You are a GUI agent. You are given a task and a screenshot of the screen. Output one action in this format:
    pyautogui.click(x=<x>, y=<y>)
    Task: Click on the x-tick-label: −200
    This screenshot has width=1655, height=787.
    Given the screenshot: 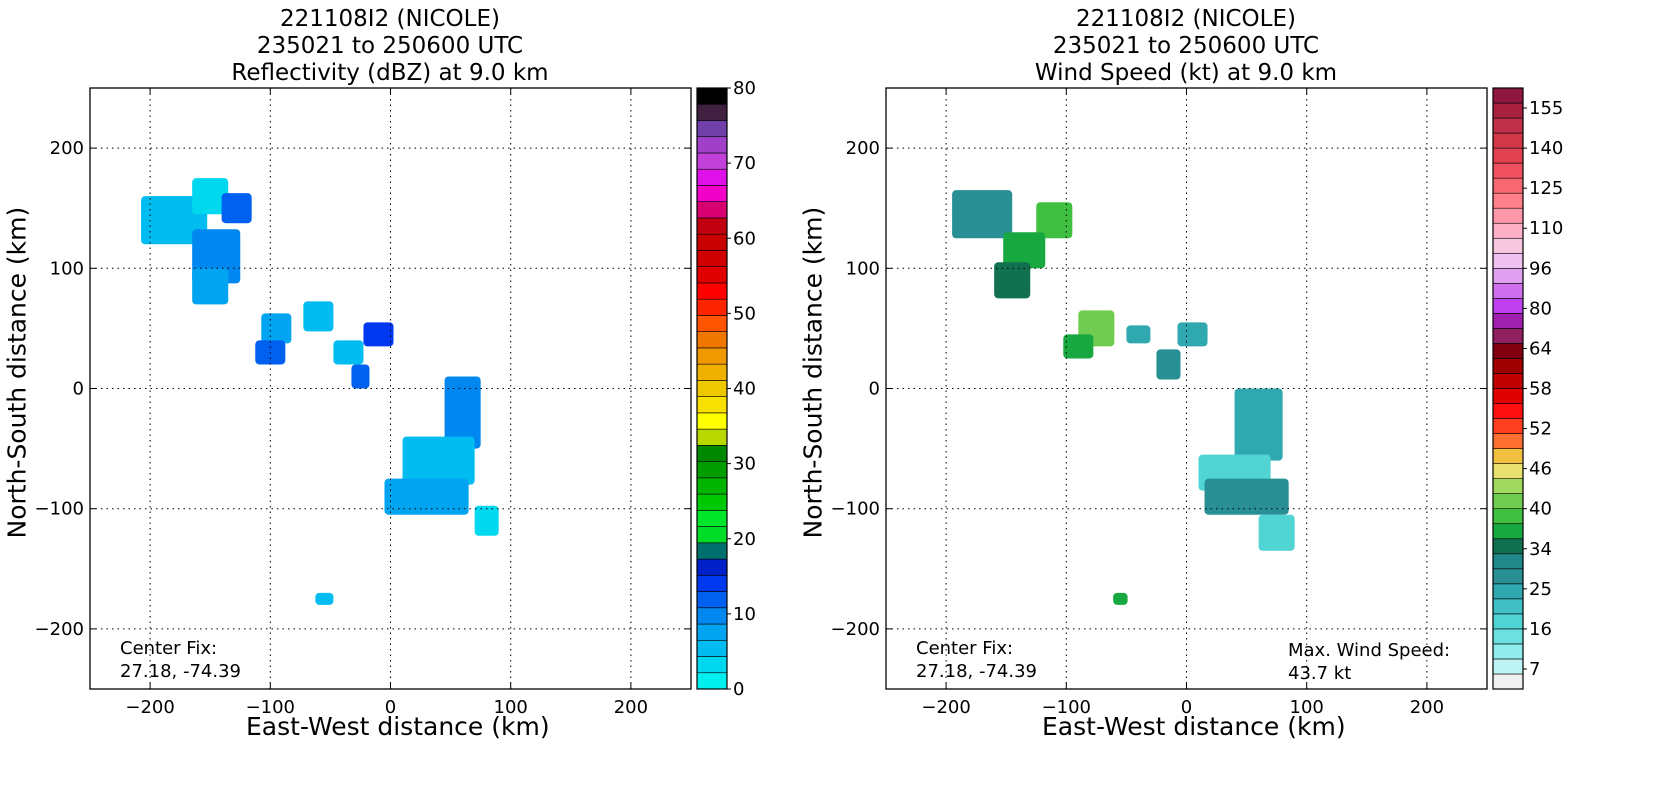 What is the action you would take?
    pyautogui.click(x=149, y=707)
    